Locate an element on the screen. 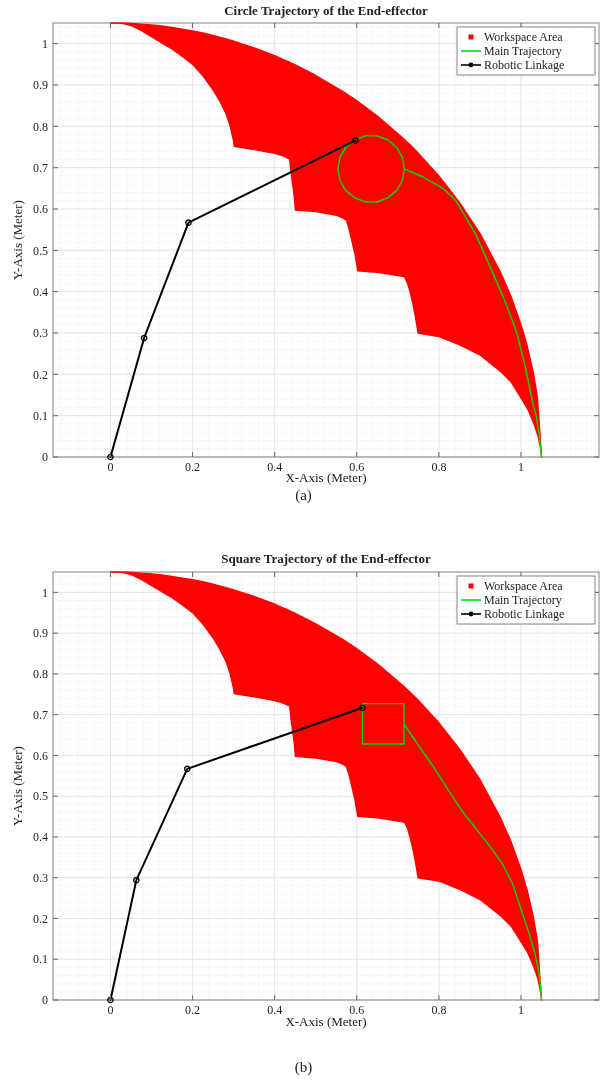  text: (a) is located at coordinates (303, 495).